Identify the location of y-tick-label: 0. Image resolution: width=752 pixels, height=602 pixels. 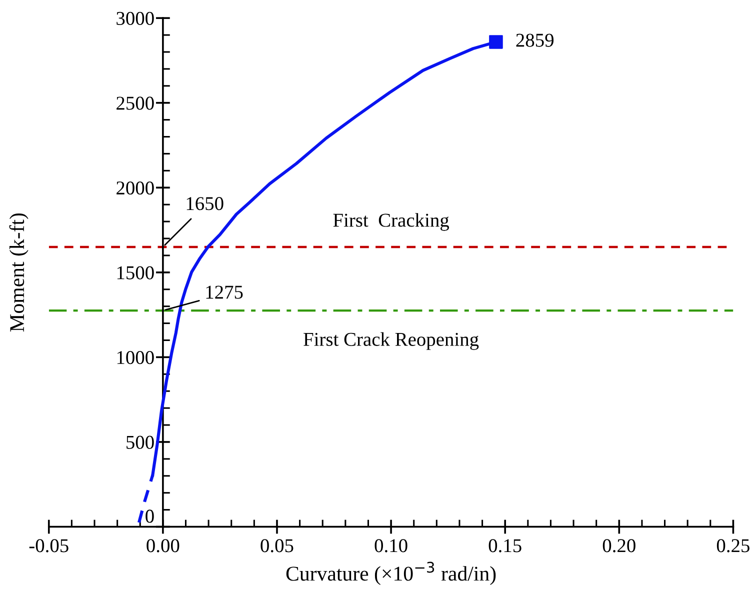
(150, 516).